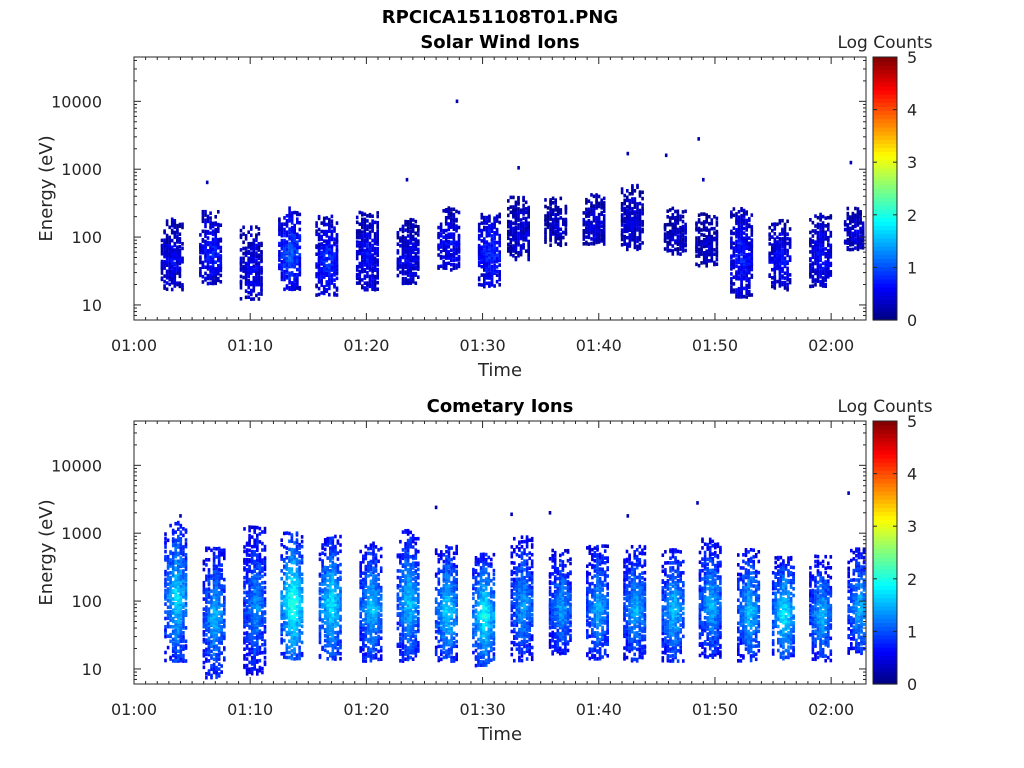 The width and height of the screenshot is (1024, 768). Describe the element at coordinates (250, 345) in the screenshot. I see `x-tick-label: 01:10` at that location.